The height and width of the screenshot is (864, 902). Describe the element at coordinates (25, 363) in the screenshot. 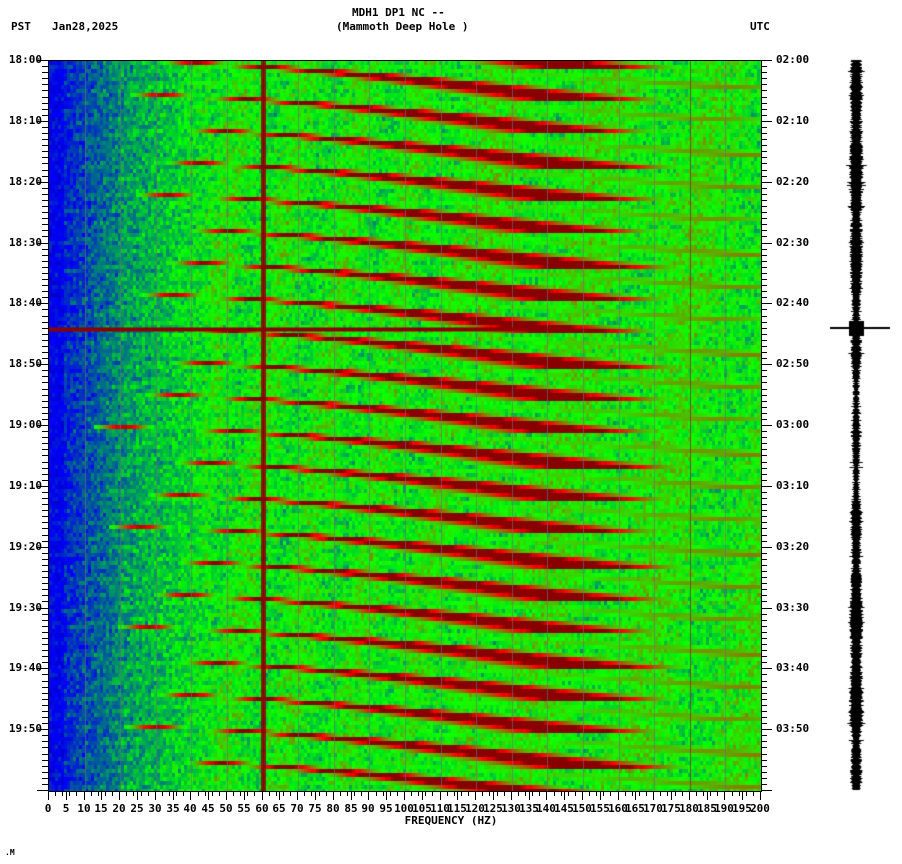

I see `time-label-pst-5: 18:50` at that location.